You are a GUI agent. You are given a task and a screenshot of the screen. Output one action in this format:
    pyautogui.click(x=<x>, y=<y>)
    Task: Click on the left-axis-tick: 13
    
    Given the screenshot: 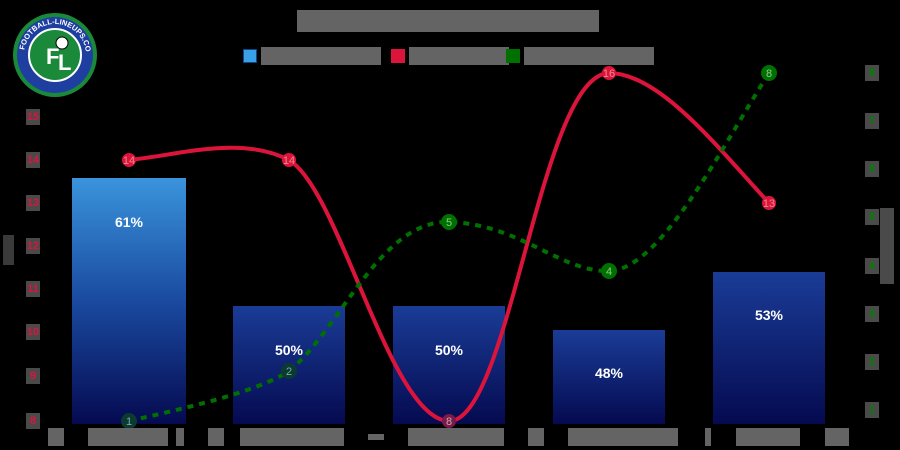 What is the action you would take?
    pyautogui.click(x=33, y=203)
    